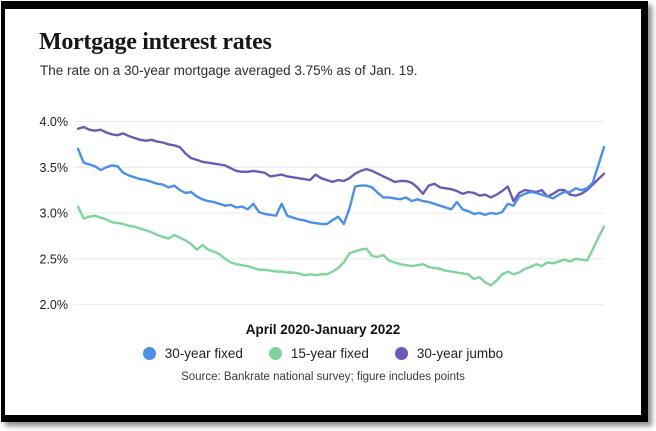 This screenshot has height=431, width=656. What do you see at coordinates (460, 353) in the screenshot?
I see `legend-label-30-year-jumbo: 30-year jumbo` at bounding box center [460, 353].